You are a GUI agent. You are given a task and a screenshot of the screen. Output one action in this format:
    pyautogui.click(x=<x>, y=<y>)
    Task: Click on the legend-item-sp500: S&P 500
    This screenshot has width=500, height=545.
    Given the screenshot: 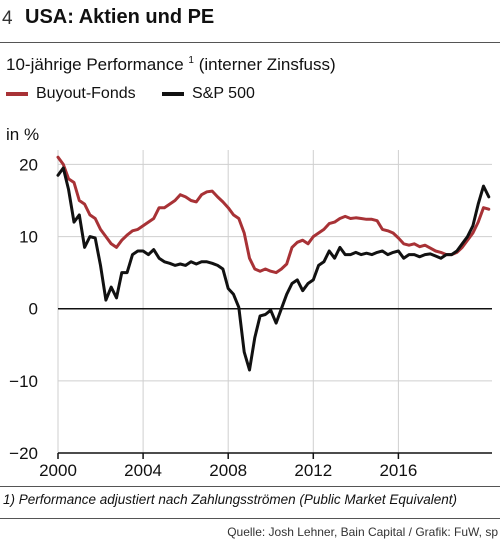 What is the action you would take?
    pyautogui.click(x=208, y=94)
    